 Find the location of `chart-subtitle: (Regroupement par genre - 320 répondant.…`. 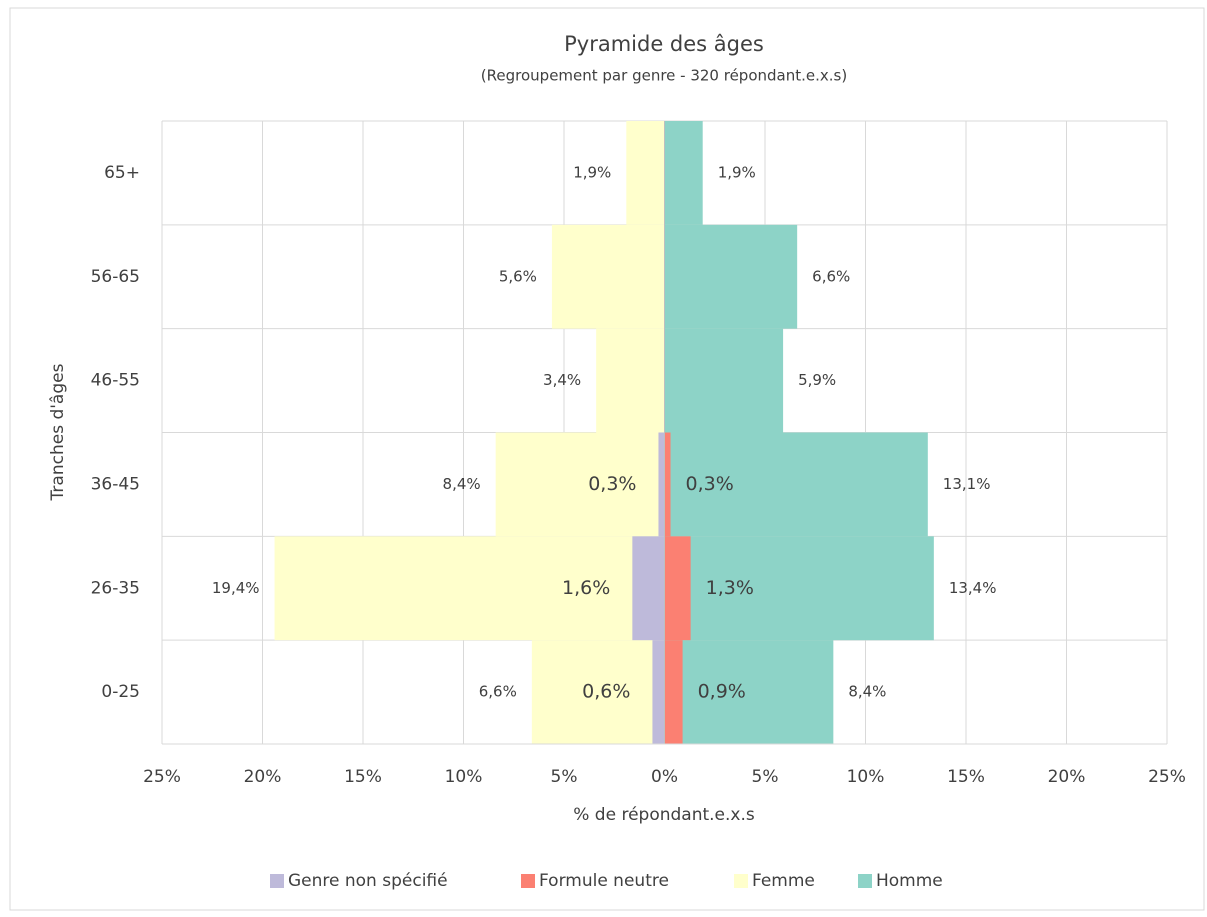

chart-subtitle: (Regroupement par genre - 320 répondant.… is located at coordinates (664, 76).